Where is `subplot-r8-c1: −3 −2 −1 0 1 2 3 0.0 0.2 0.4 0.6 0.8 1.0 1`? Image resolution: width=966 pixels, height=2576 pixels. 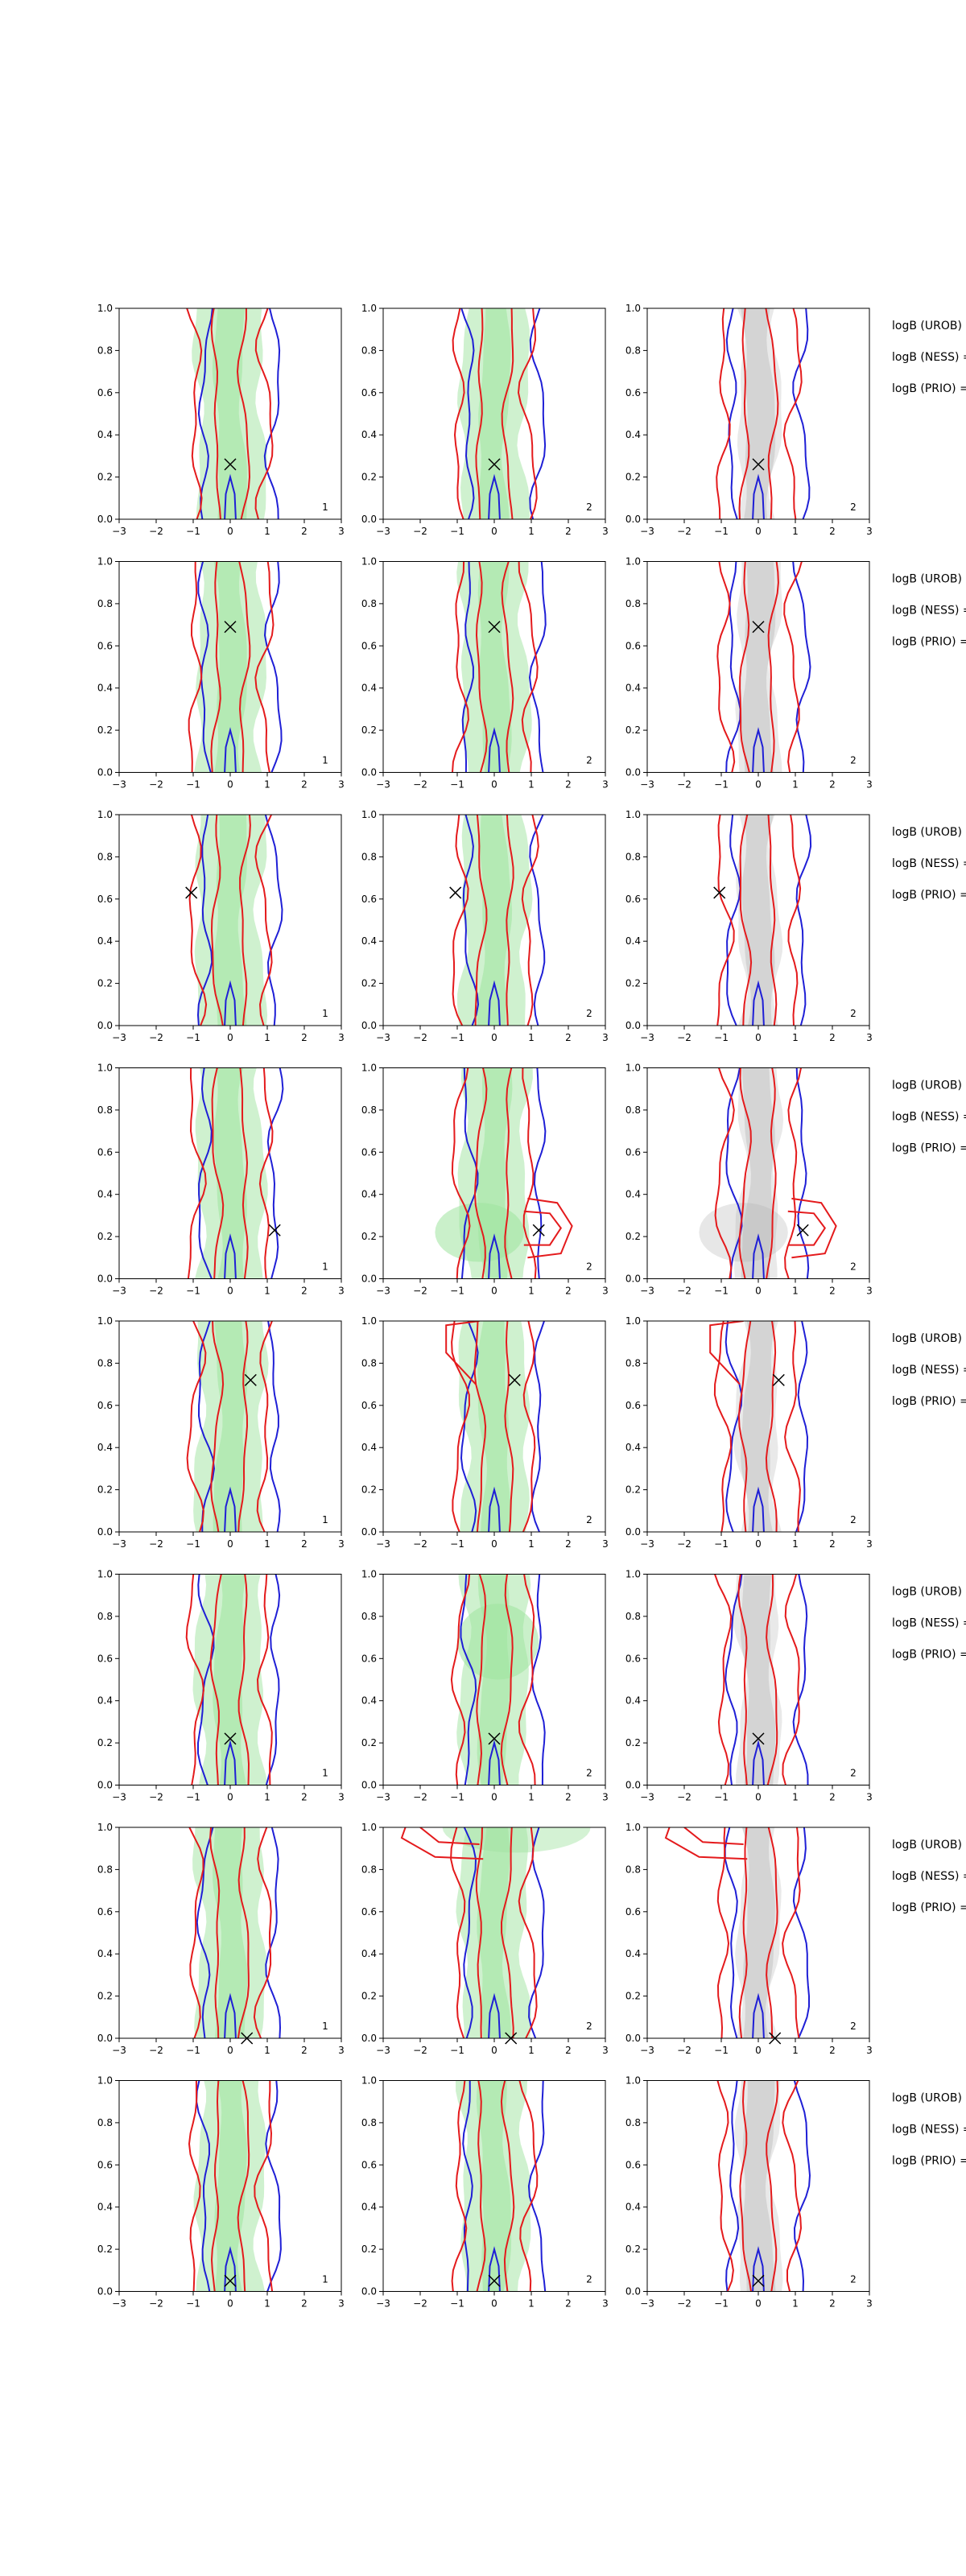 subplot-r8-c1: −3 −2 −1 0 1 2 3 0.0 0.2 0.4 0.6 0.8 1.0 1 is located at coordinates (221, 2192).